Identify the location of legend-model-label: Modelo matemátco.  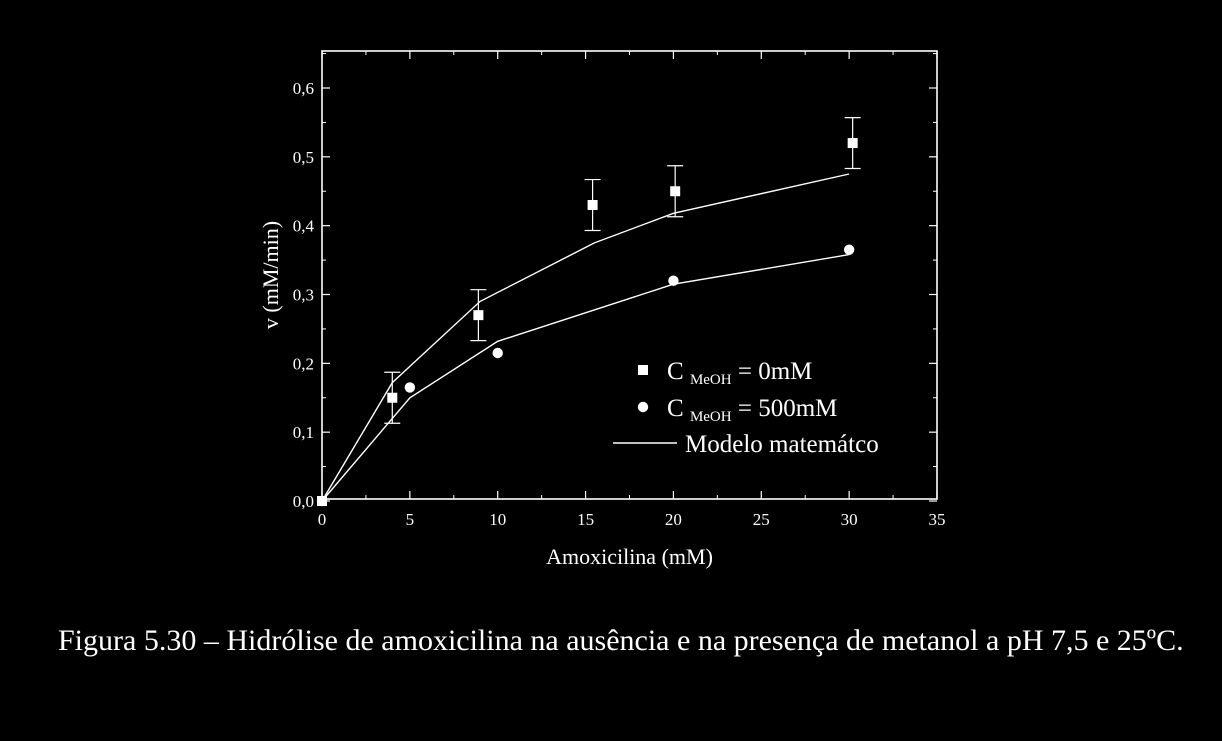
(782, 444).